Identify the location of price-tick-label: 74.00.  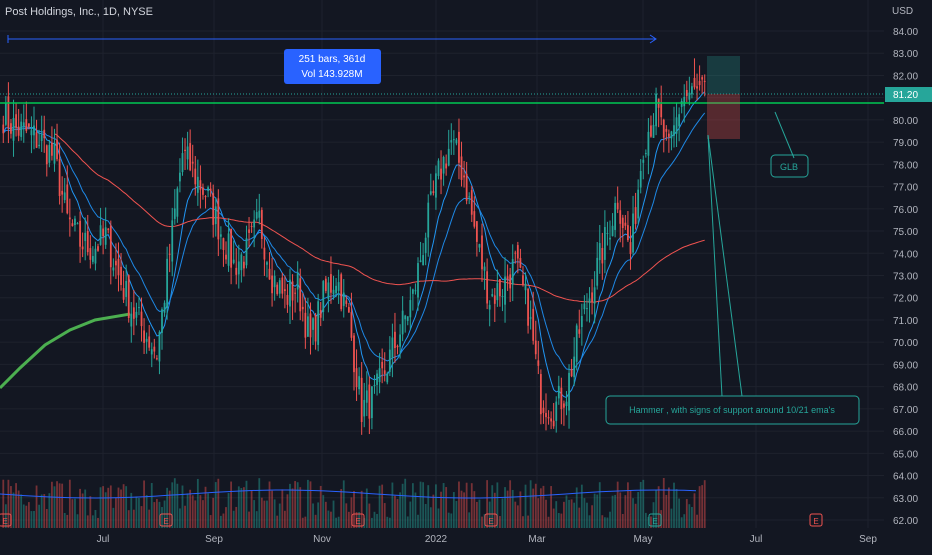
(905, 254).